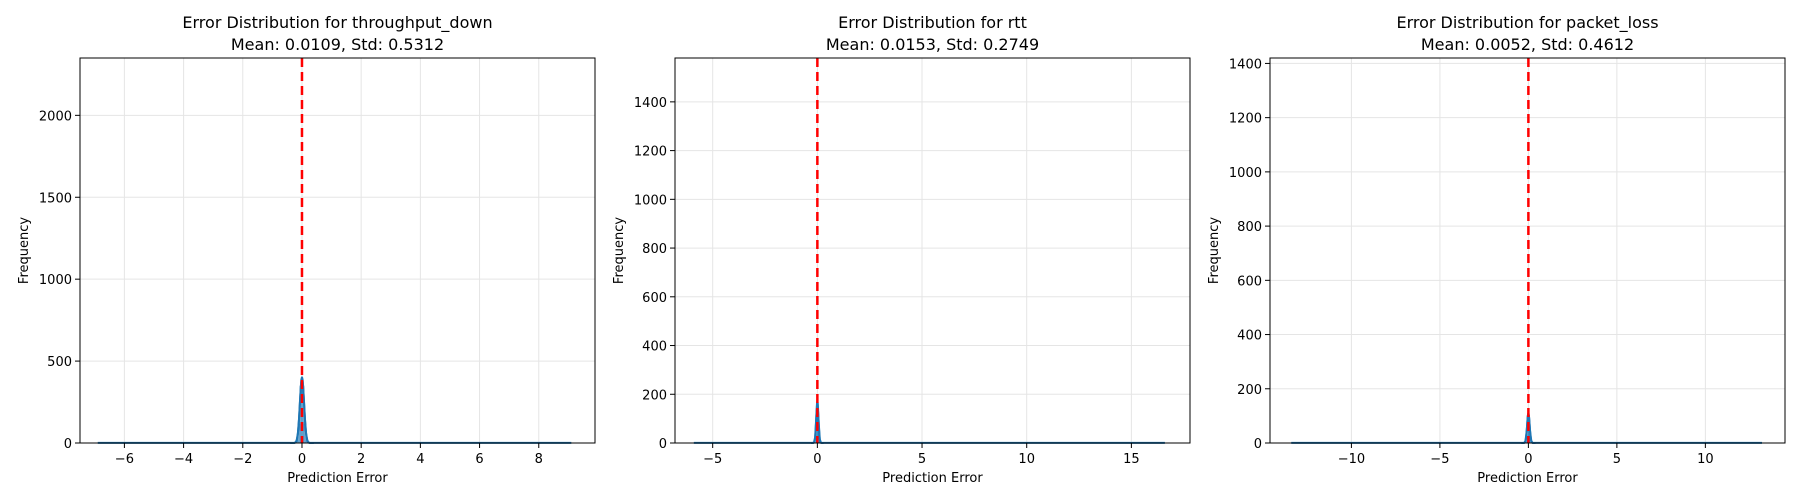 The width and height of the screenshot is (1800, 500). Describe the element at coordinates (1351, 459) in the screenshot. I see `x-tick-label: −10` at that location.